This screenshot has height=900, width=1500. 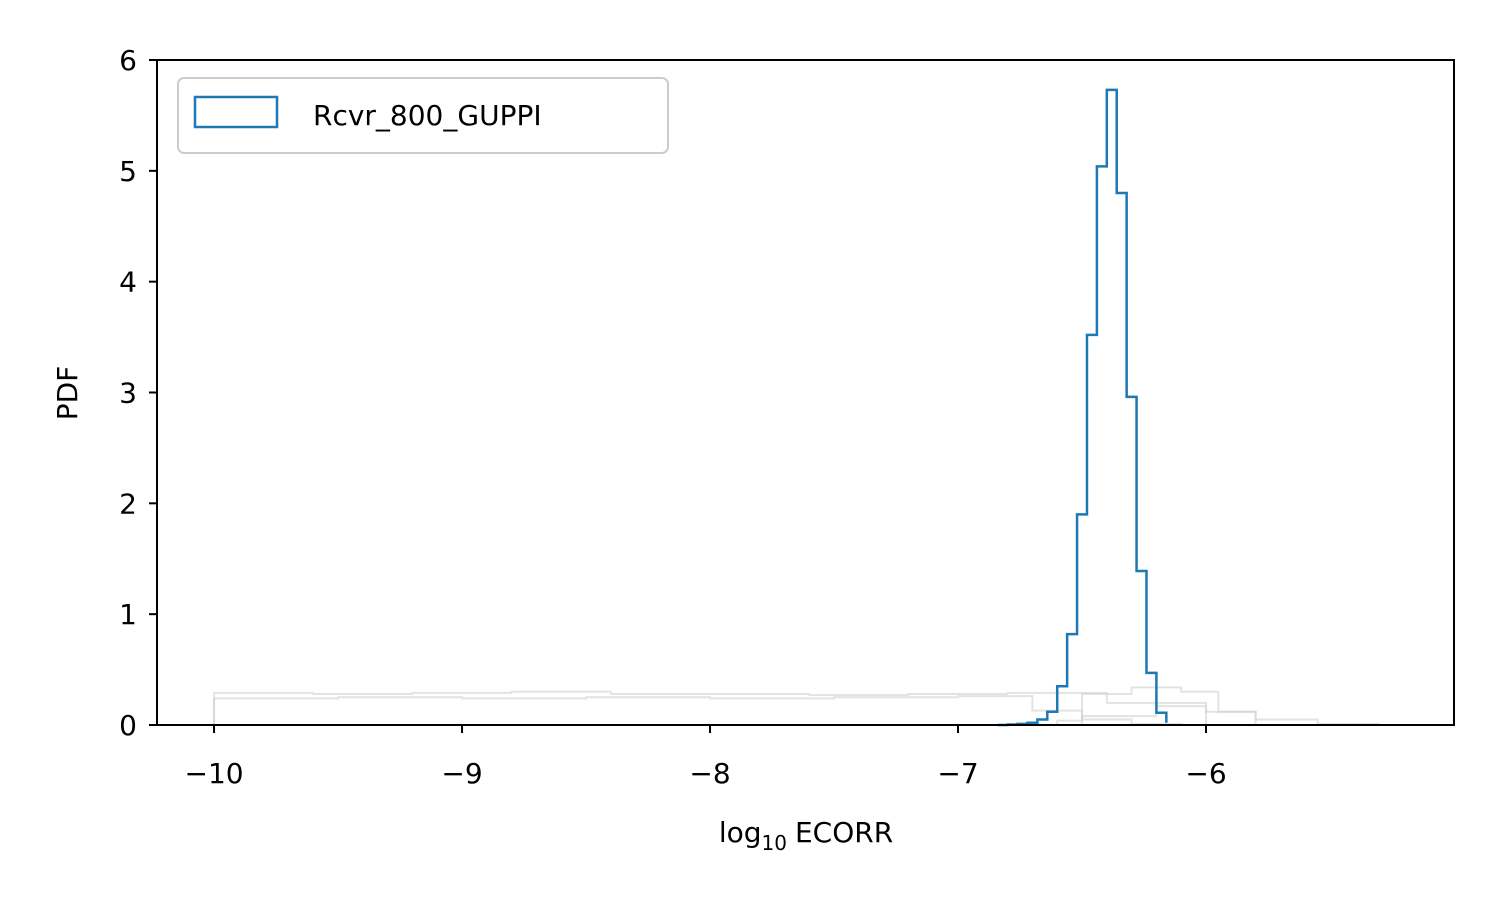 I want to click on x-tick-label: −6, so click(x=1205, y=773).